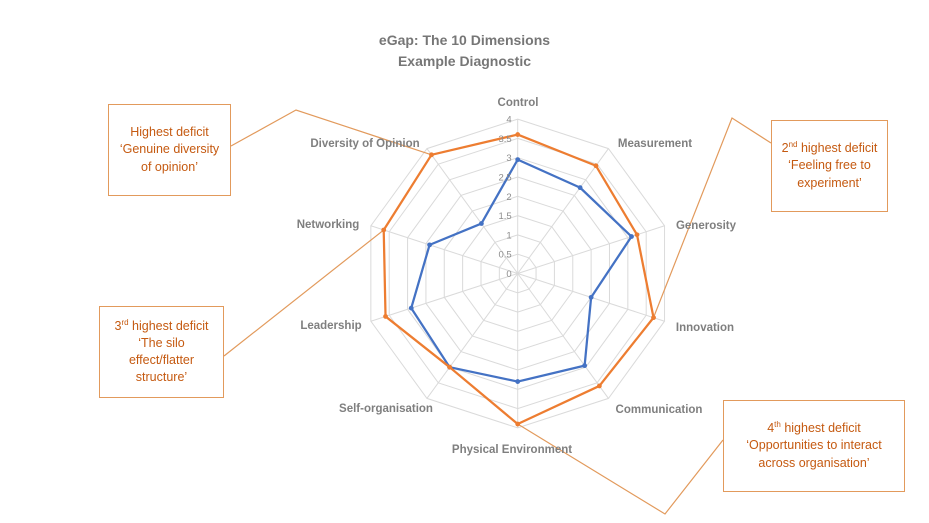  I want to click on category-label-measurement: Measurement, so click(655, 144).